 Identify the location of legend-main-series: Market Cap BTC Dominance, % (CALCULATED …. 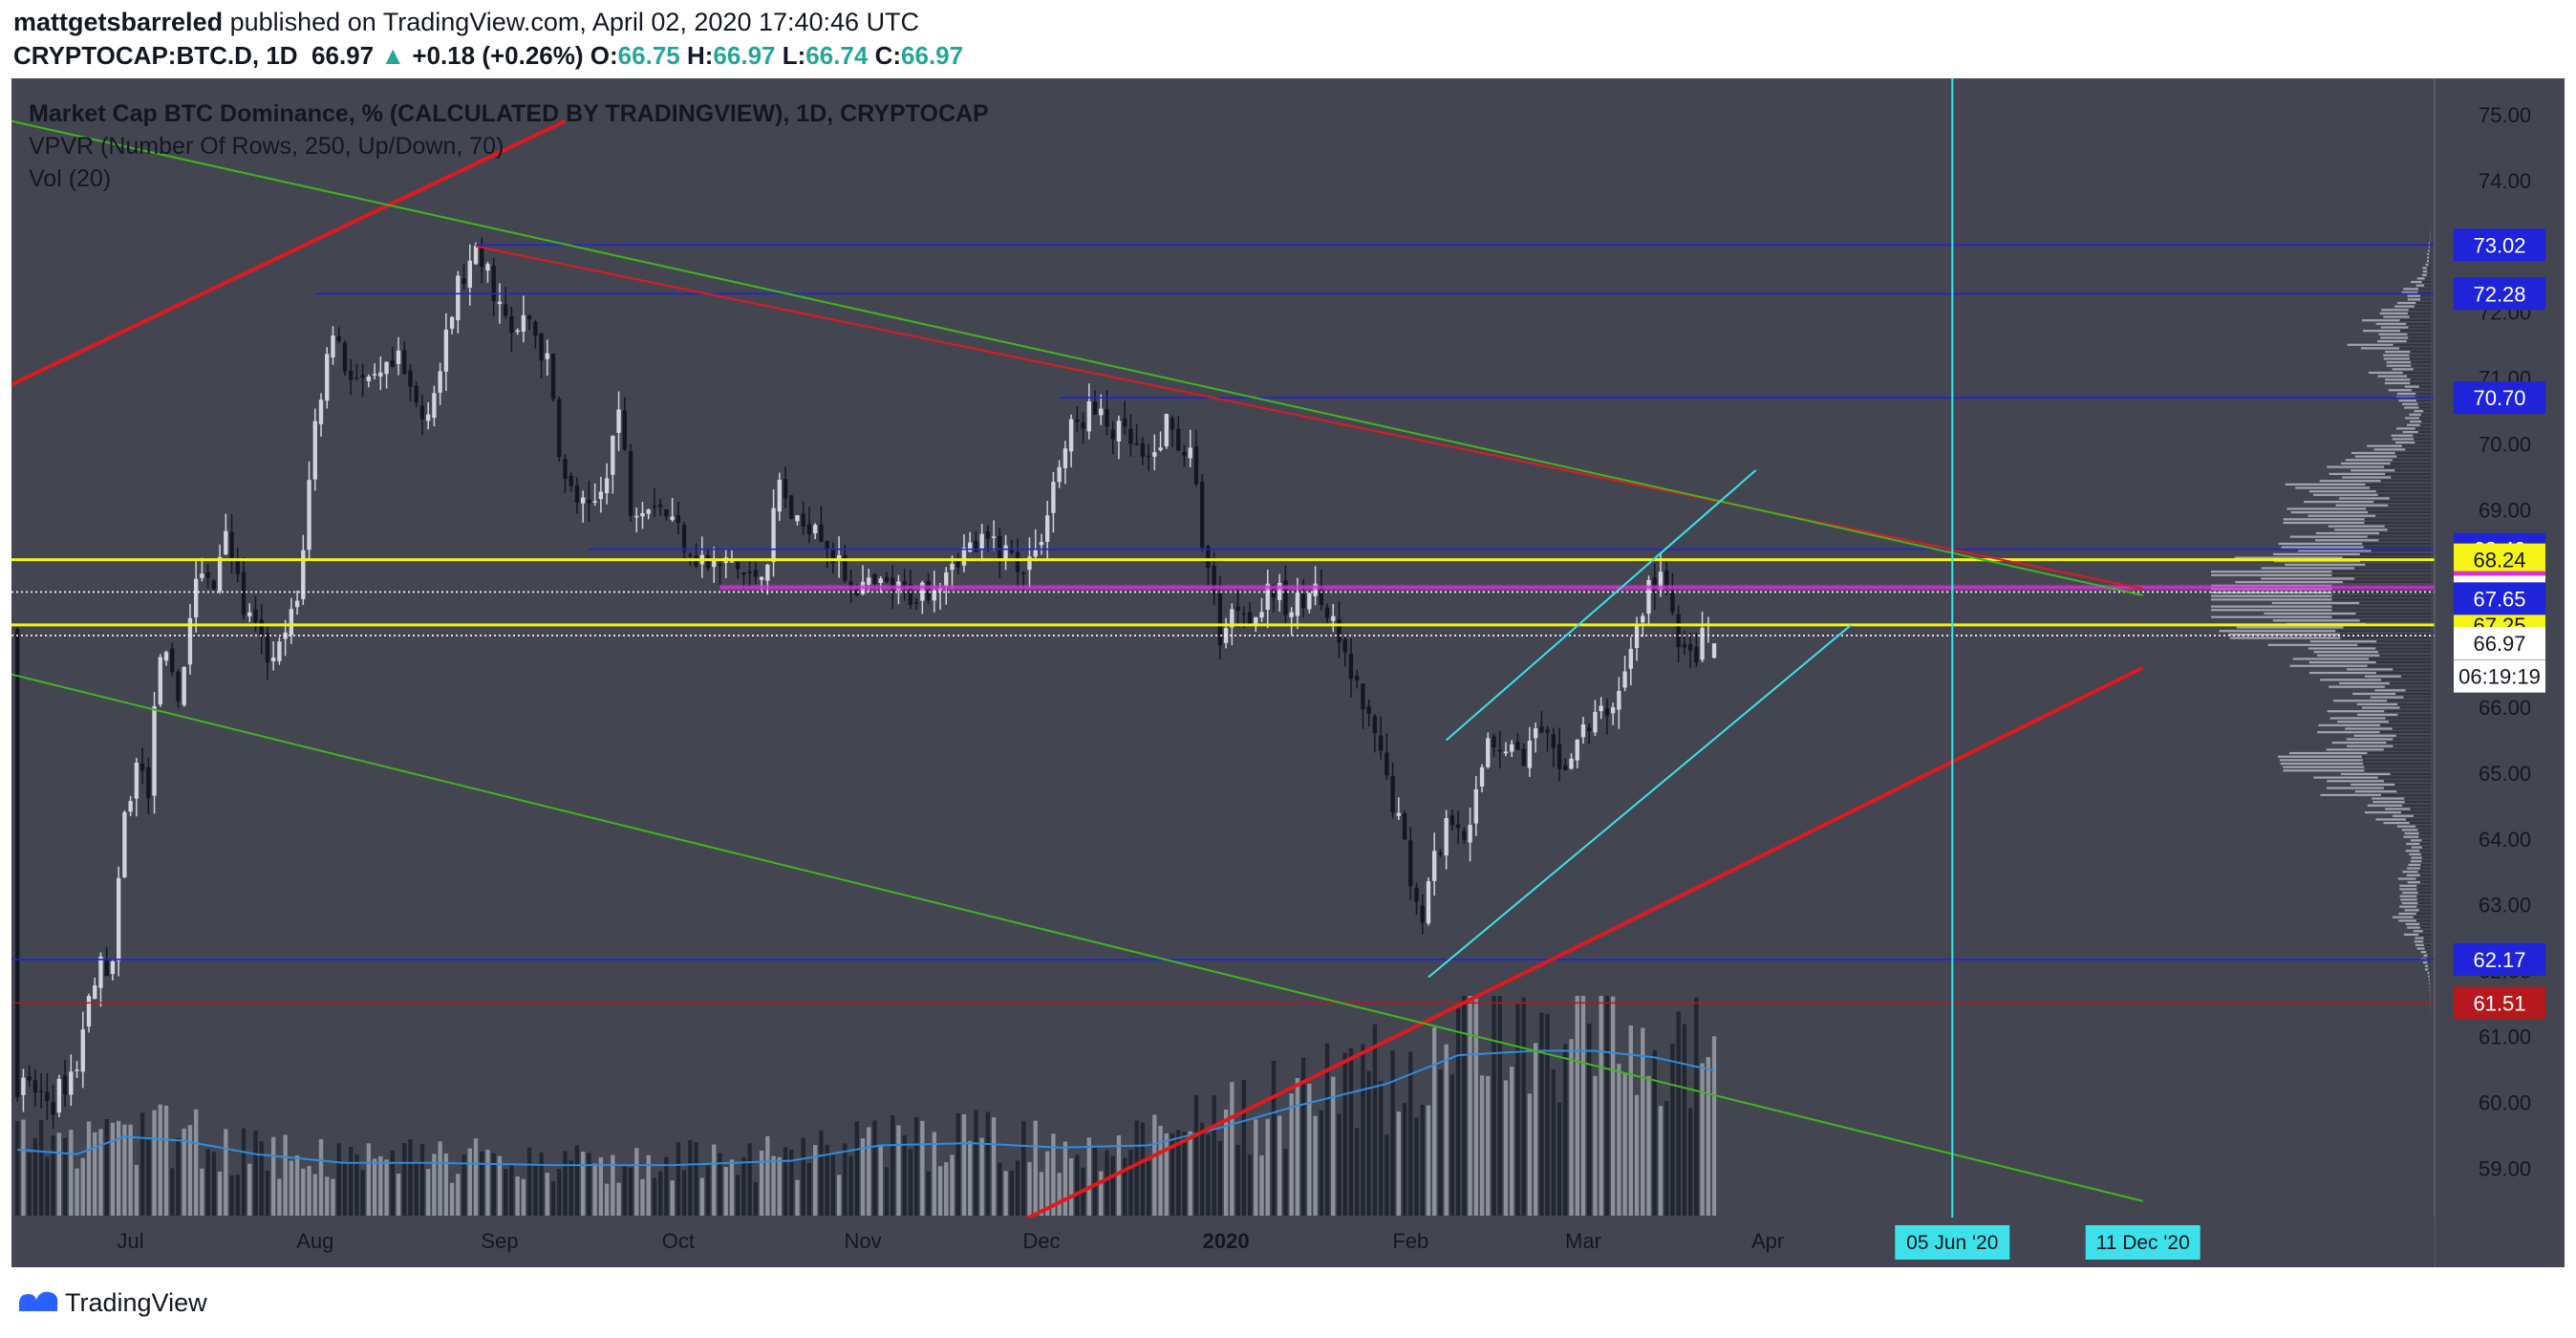
(509, 113).